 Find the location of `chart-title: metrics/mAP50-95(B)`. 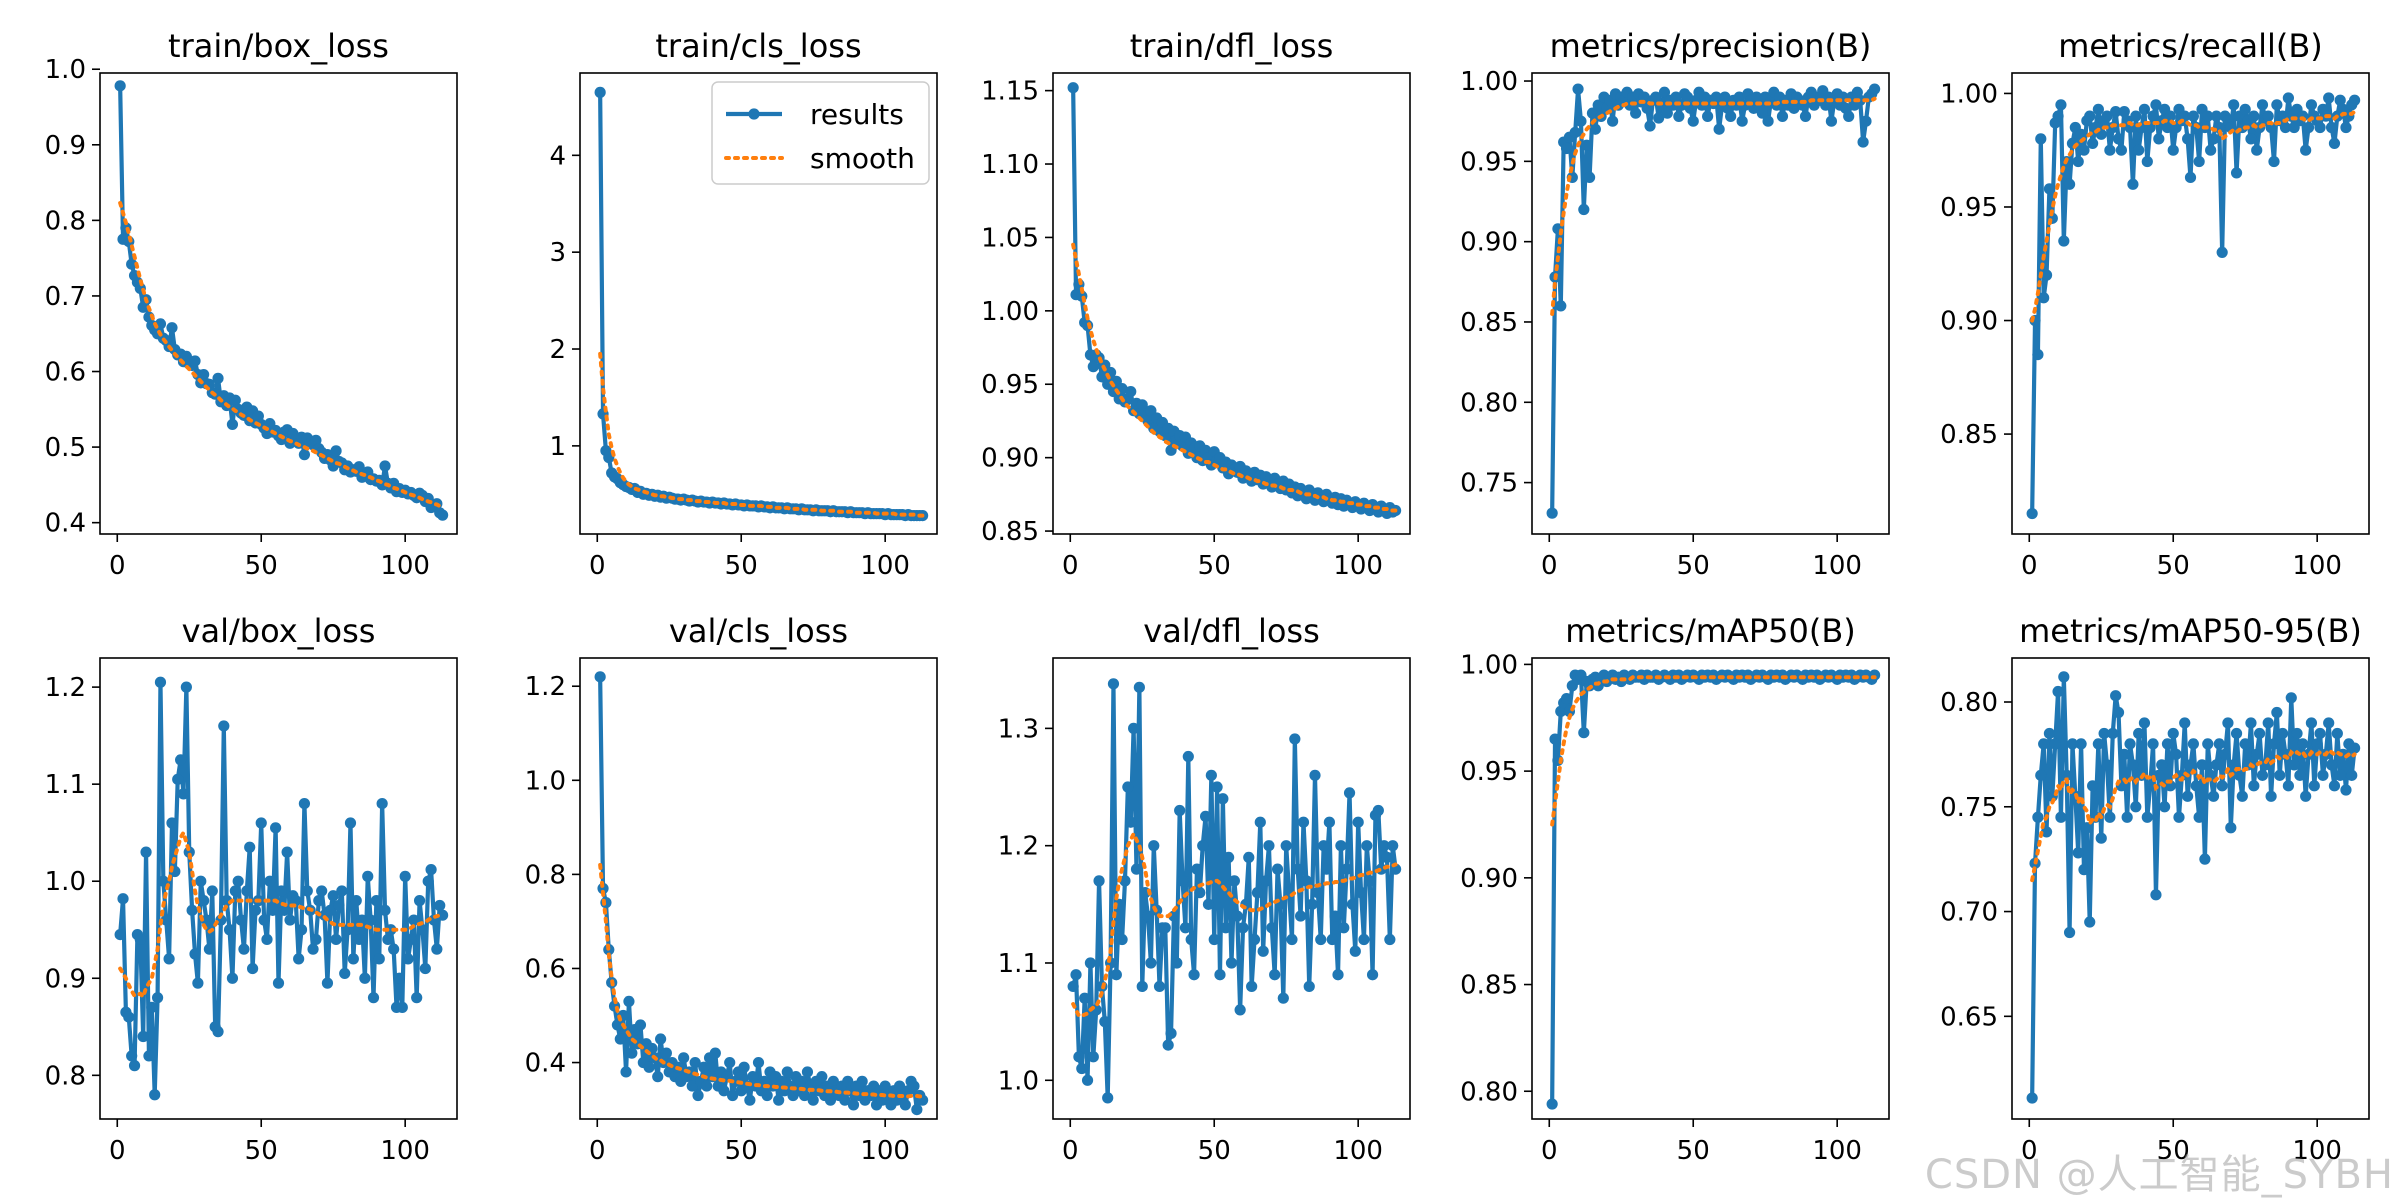

chart-title: metrics/mAP50-95(B) is located at coordinates (2190, 631).